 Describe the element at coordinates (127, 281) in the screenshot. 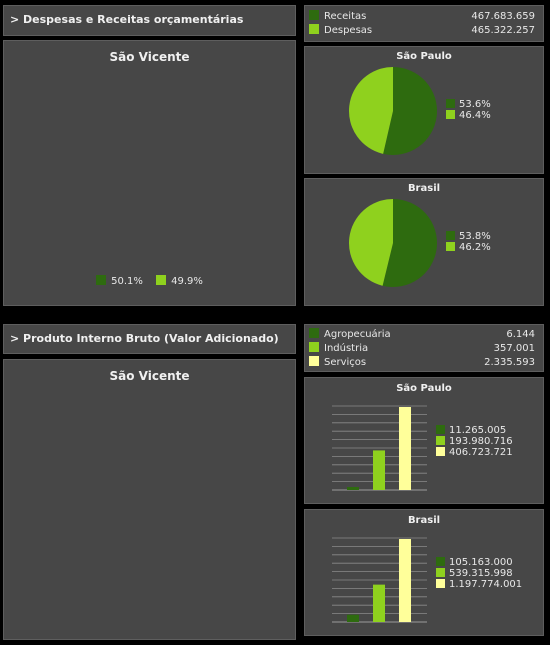

I see `local-receitas-pct: 50.1%` at that location.